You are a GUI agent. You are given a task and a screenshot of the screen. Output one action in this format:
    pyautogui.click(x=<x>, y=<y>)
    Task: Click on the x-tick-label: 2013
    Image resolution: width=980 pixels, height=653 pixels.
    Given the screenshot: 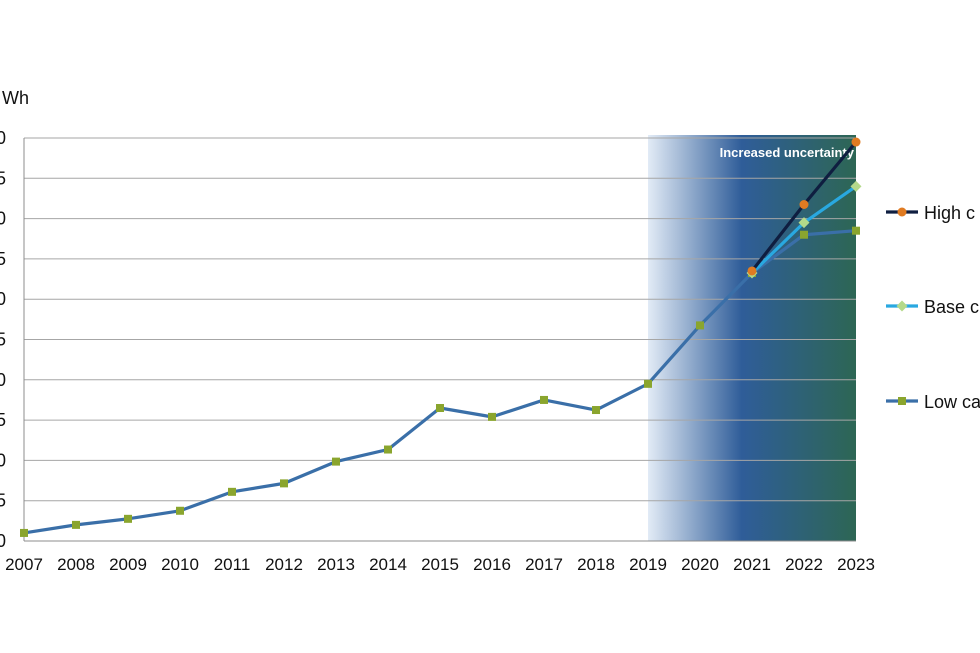 What is the action you would take?
    pyautogui.click(x=336, y=564)
    